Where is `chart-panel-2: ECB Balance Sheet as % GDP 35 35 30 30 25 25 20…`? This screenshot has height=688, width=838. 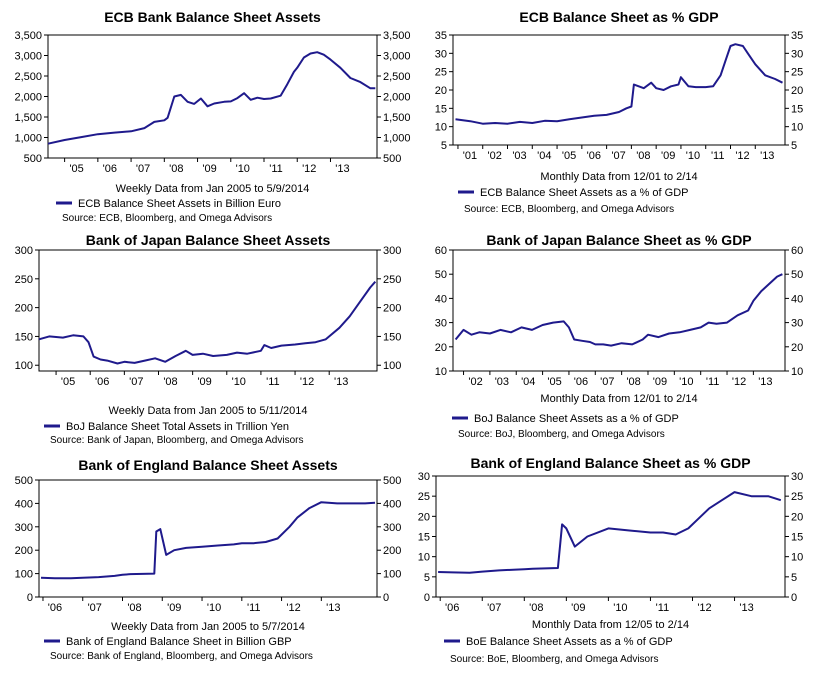
chart-panel-2: ECB Balance Sheet as % GDP 35 35 30 30 25 25 20… is located at coordinates (619, 112).